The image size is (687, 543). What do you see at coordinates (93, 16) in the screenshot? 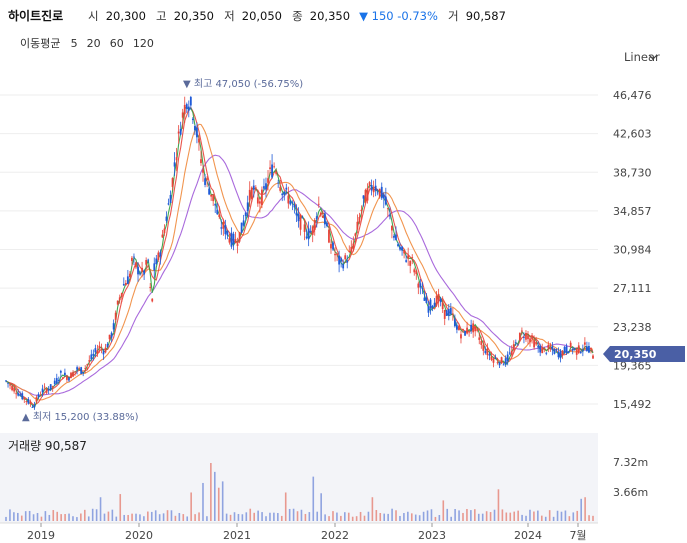
I see `open-label: 시` at bounding box center [93, 16].